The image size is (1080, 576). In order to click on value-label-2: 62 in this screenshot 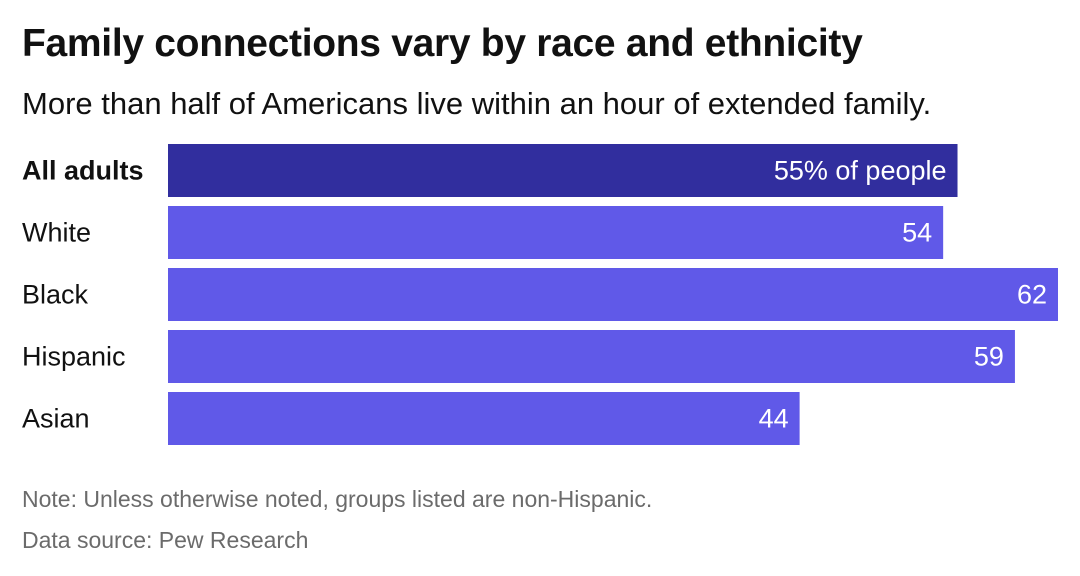, I will do `click(1032, 295)`.